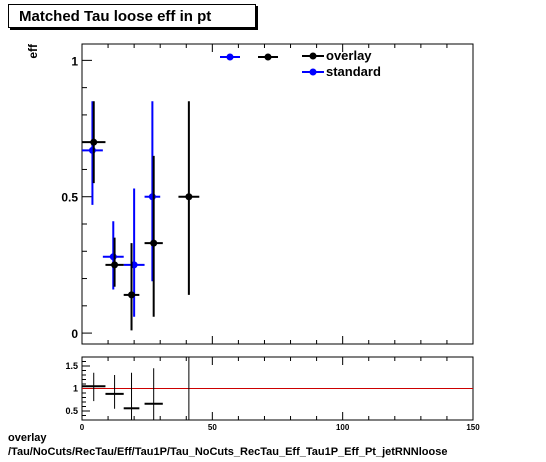  I want to click on ratio-y-tick-label: 1.5, so click(71, 366).